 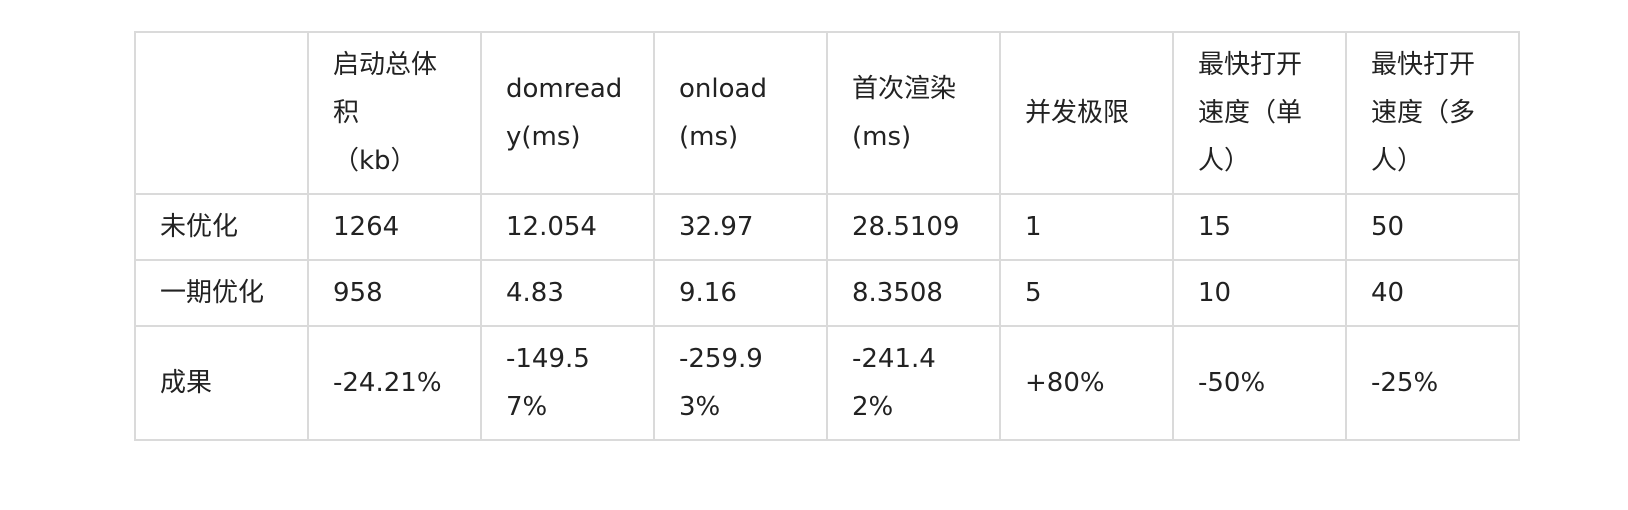 I want to click on header-cell-startup-size: 启动总体积 （kb）, so click(x=394, y=113).